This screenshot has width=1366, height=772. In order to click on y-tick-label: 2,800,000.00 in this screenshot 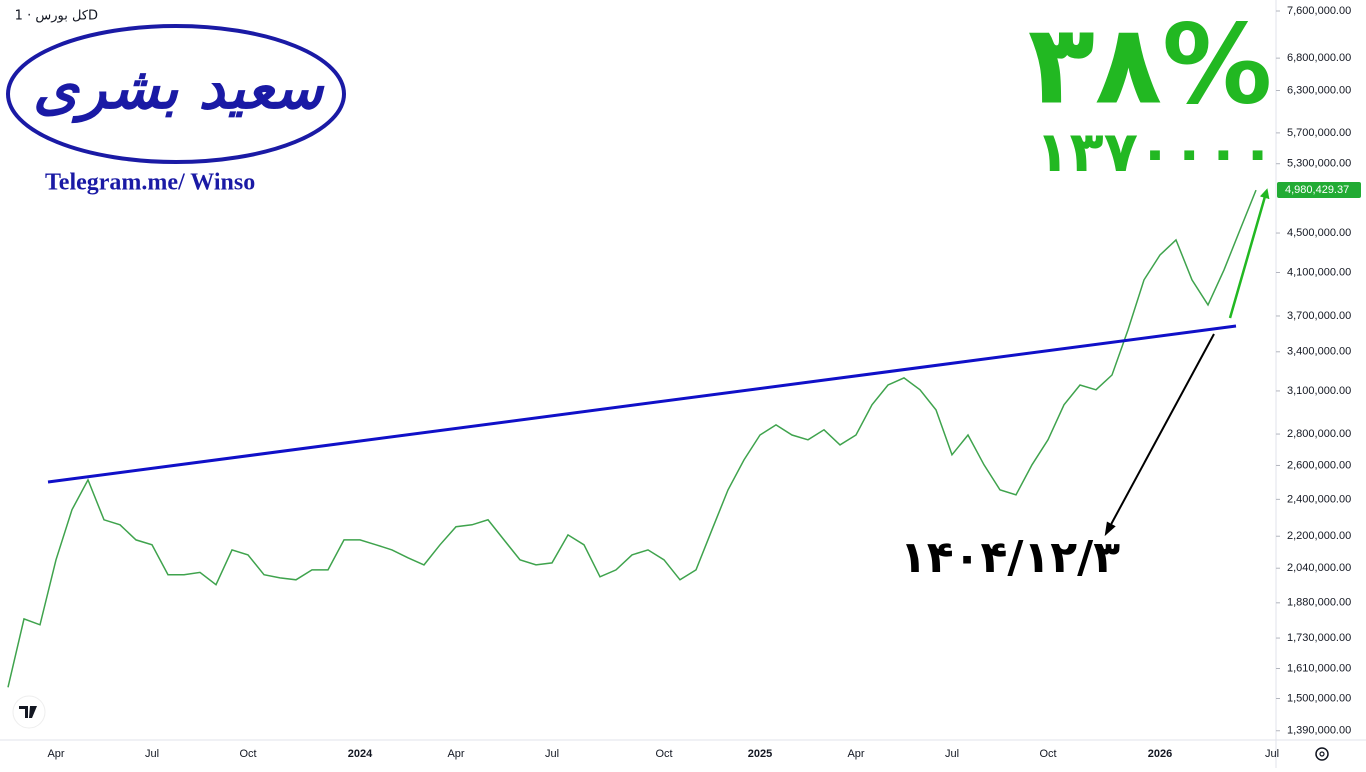, I will do `click(1319, 434)`.